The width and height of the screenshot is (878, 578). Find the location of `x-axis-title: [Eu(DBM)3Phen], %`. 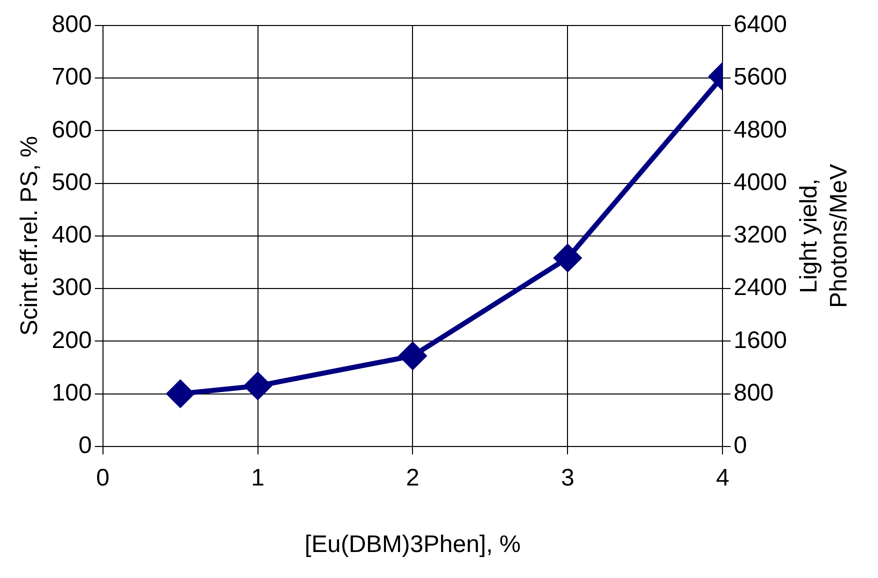

x-axis-title: [Eu(DBM)3Phen], % is located at coordinates (412, 544).